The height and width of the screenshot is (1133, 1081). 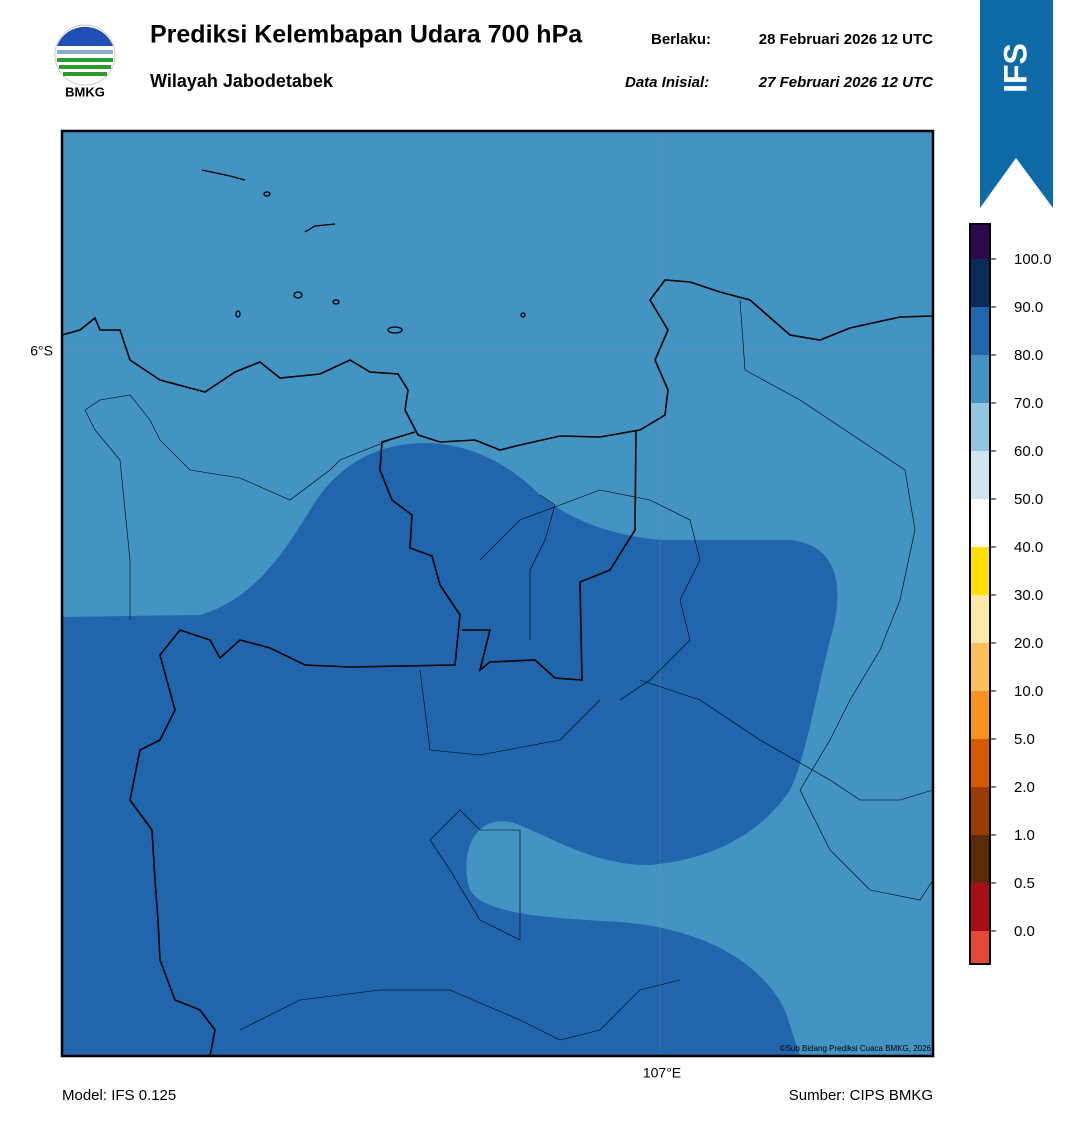 I want to click on init-label: Data Inisial:, so click(x=667, y=82).